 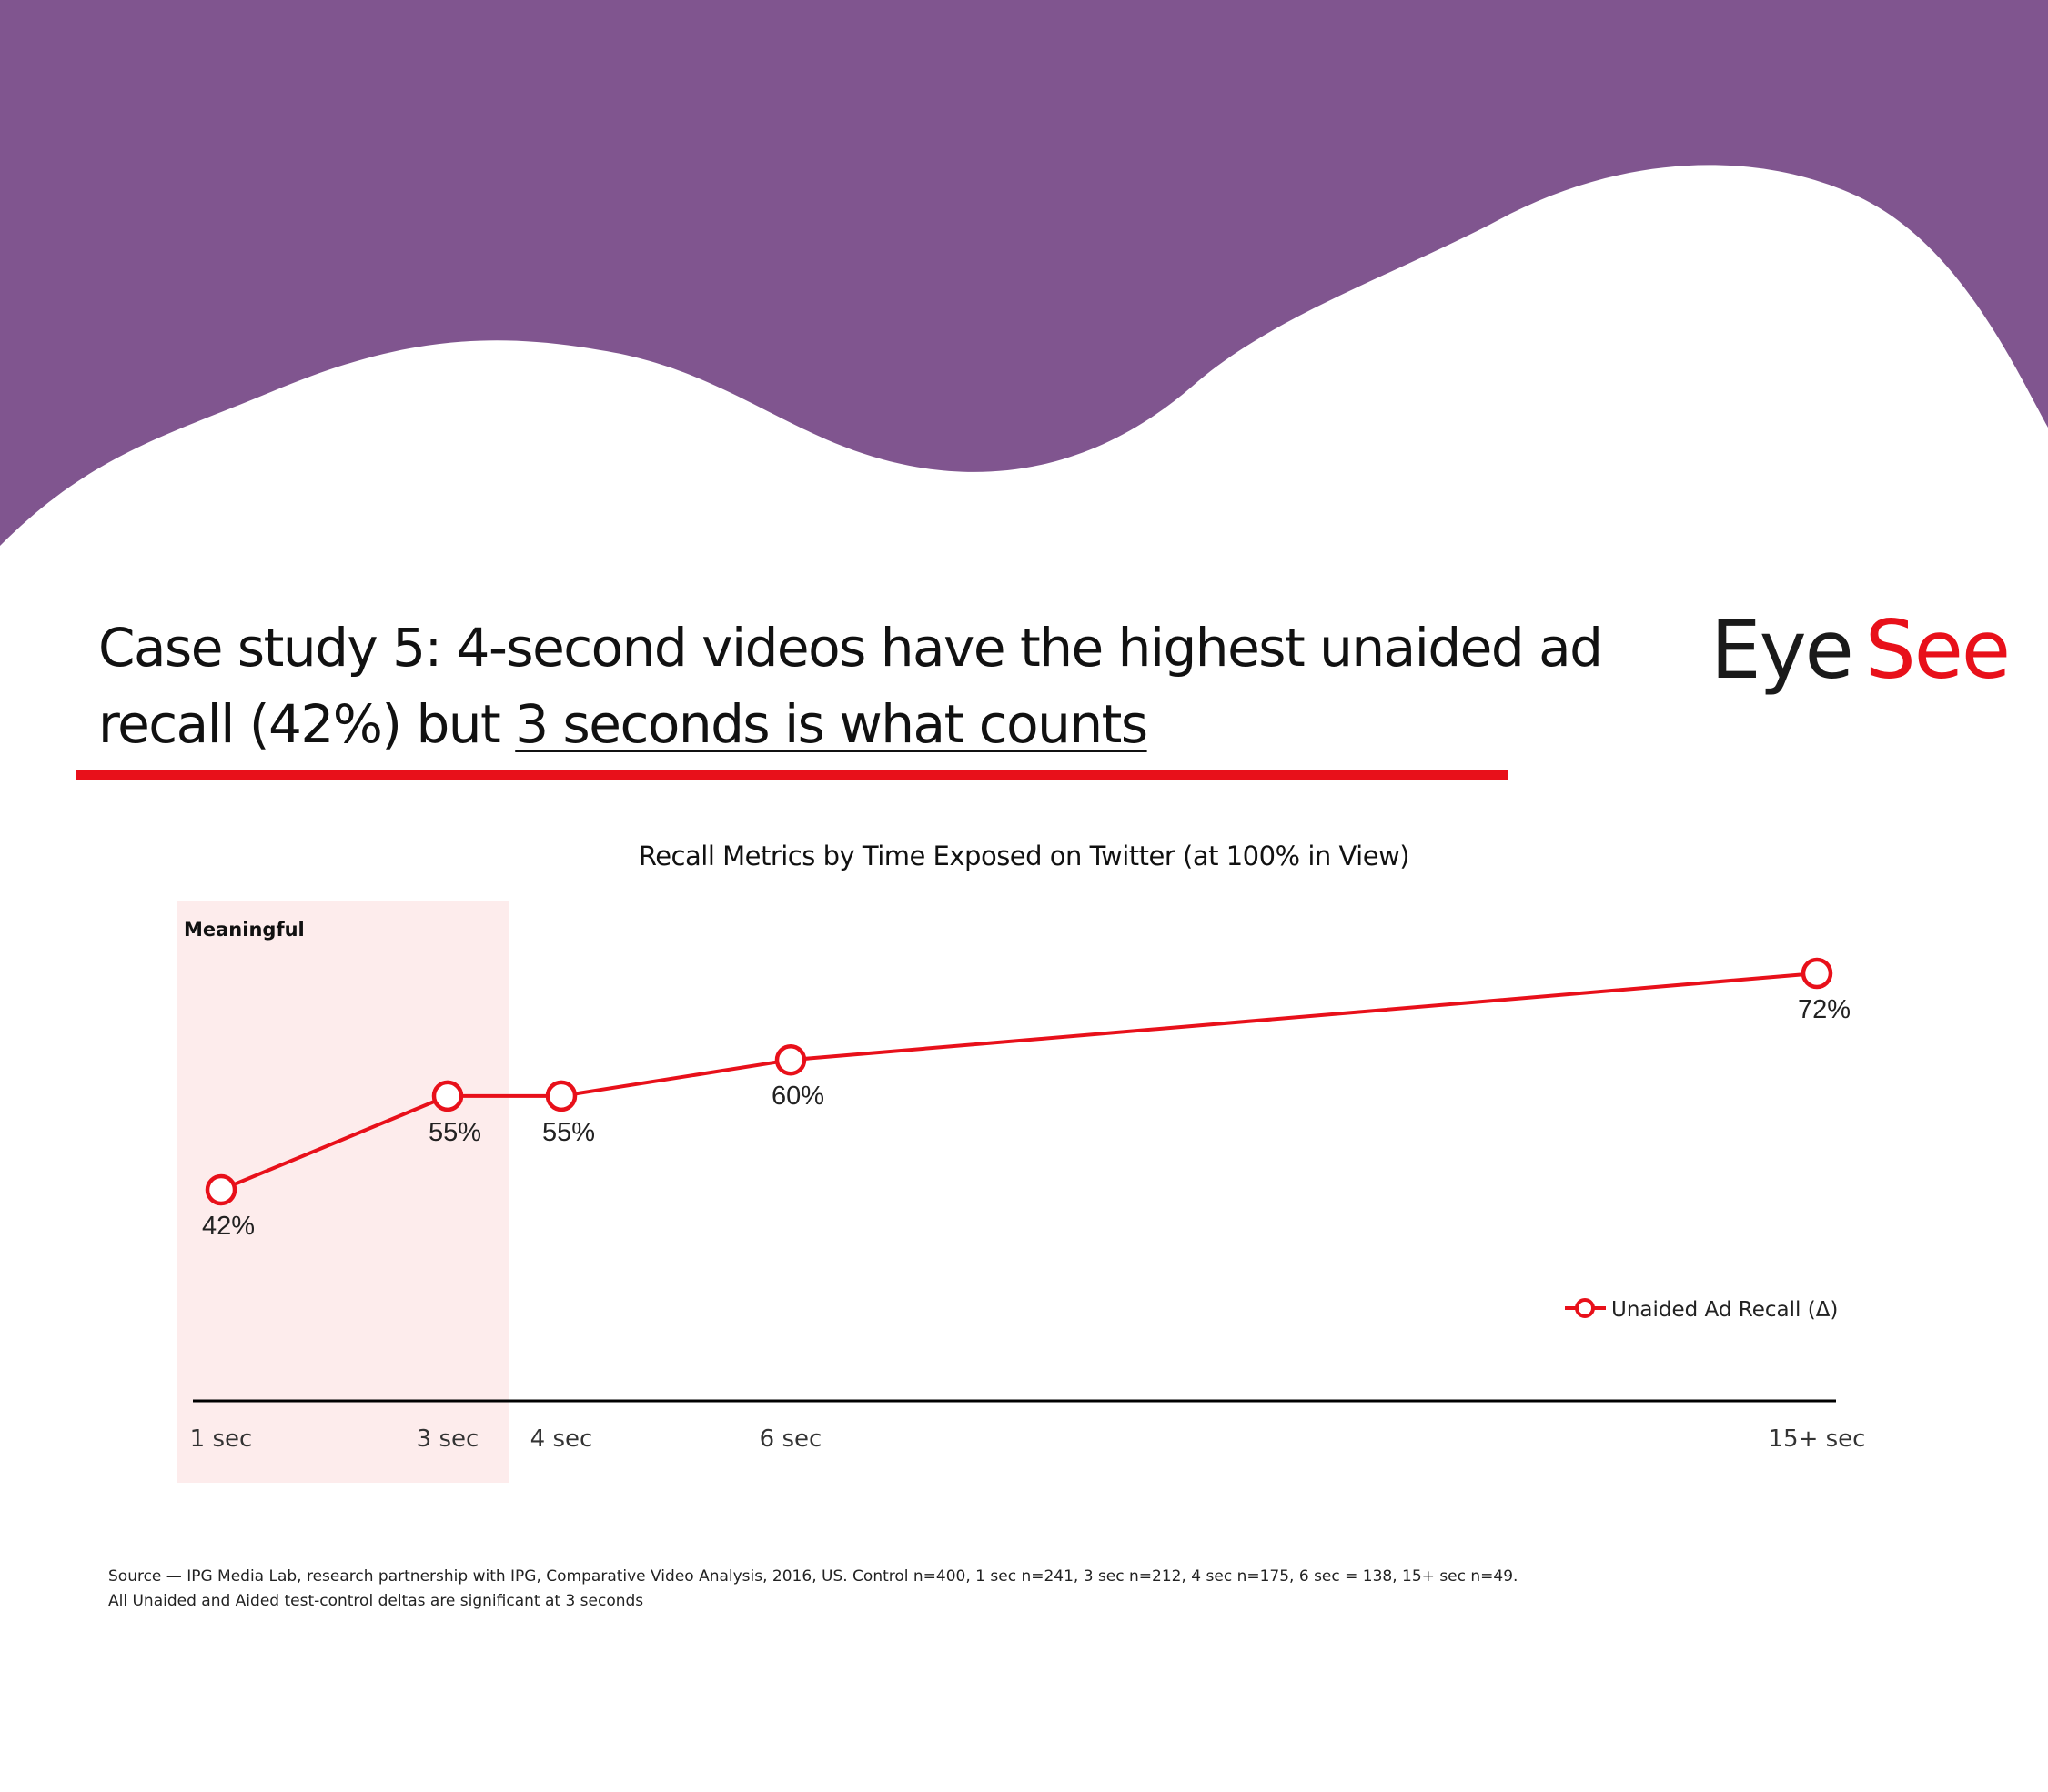 What do you see at coordinates (561, 1439) in the screenshot?
I see `x-tick-label: 4 sec` at bounding box center [561, 1439].